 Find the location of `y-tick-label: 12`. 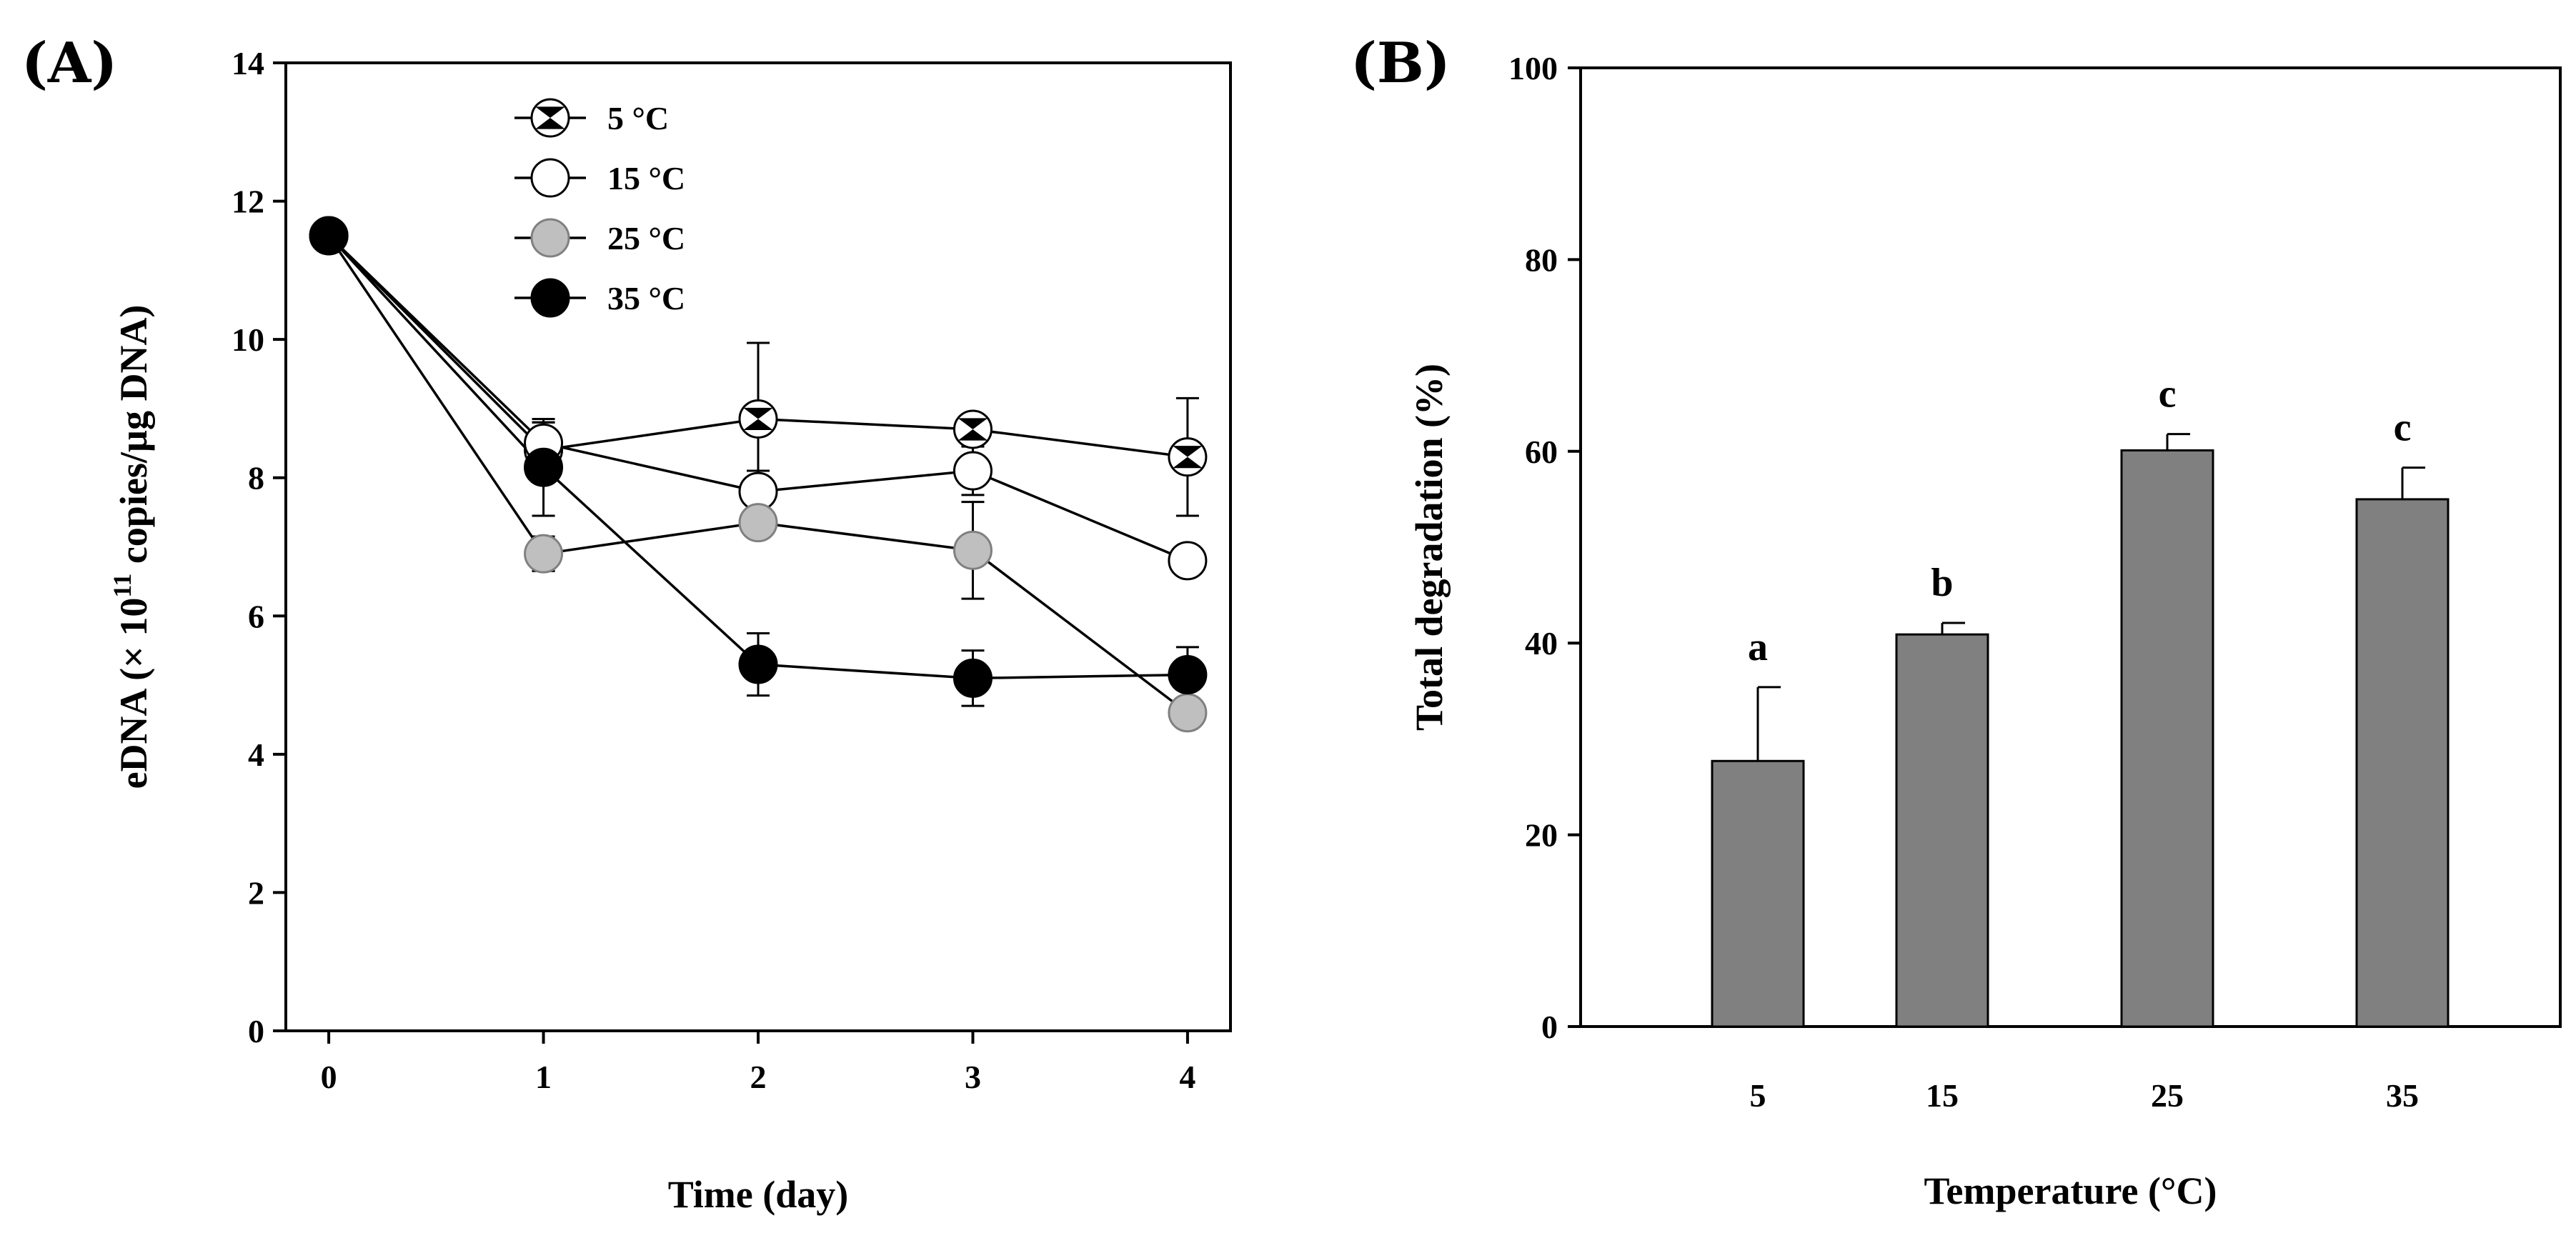

y-tick-label: 12 is located at coordinates (248, 202).